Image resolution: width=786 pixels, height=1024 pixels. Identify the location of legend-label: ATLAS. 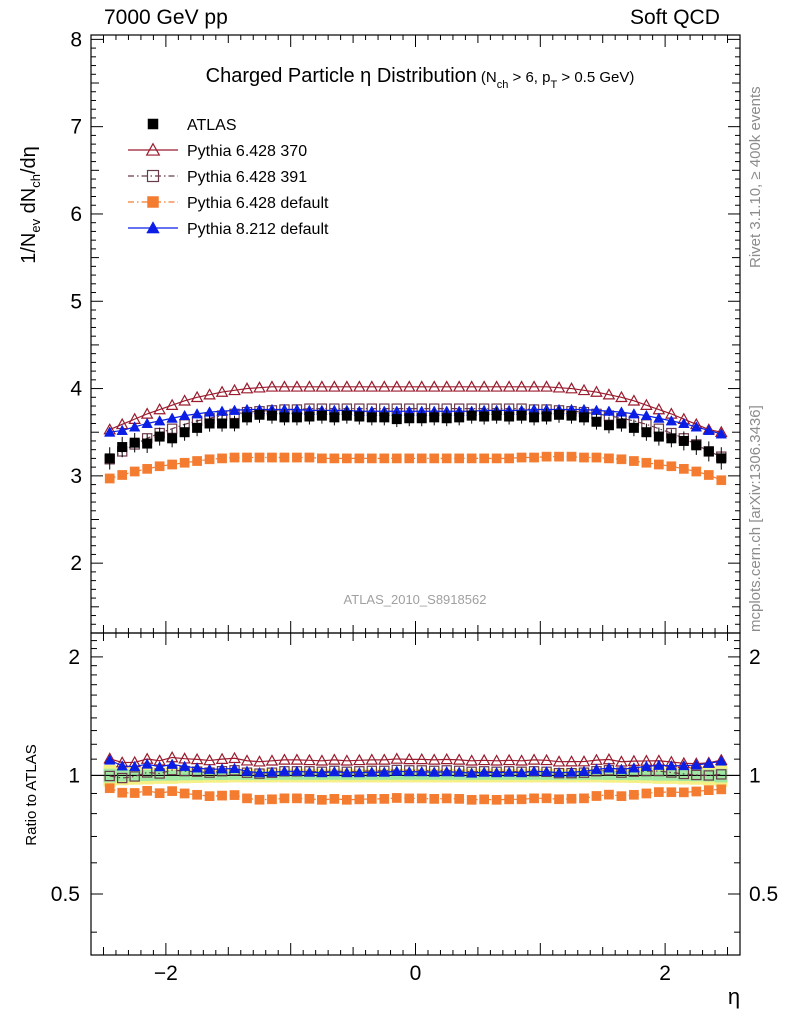
(212, 125).